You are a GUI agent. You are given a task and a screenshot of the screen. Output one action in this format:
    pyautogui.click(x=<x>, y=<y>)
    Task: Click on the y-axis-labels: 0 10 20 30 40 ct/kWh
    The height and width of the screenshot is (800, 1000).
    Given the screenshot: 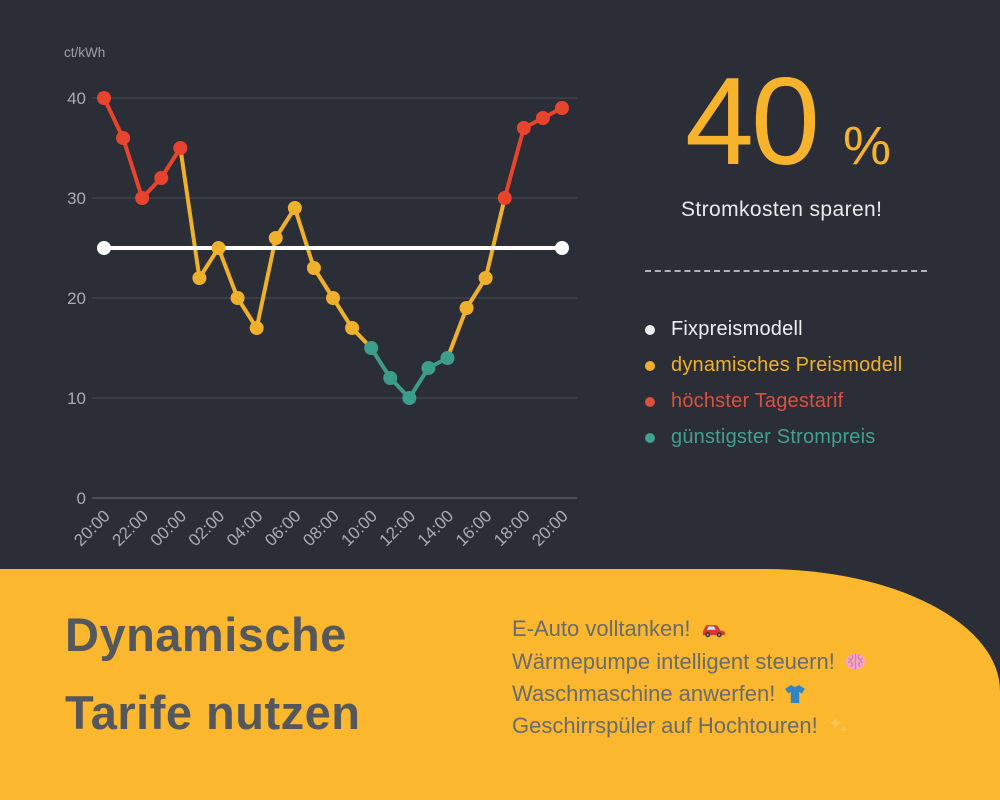 What is the action you would take?
    pyautogui.click(x=84, y=276)
    